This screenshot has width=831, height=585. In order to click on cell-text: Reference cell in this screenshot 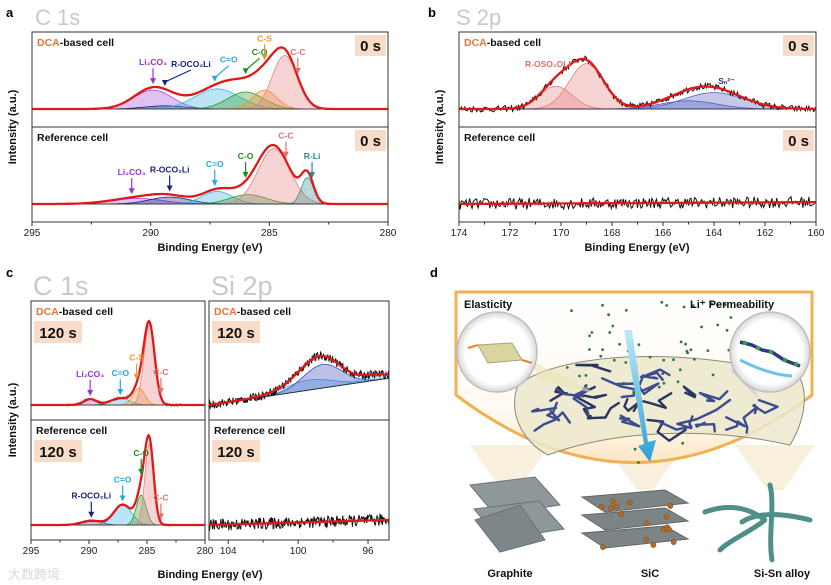, I will do `click(249, 431)`.